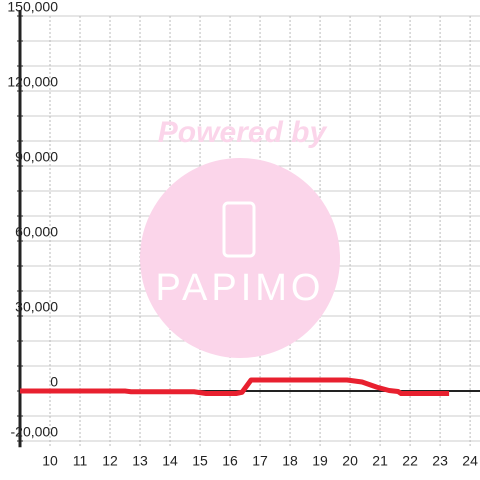 The image size is (480, 480). I want to click on x-tick-label: 19, so click(320, 461).